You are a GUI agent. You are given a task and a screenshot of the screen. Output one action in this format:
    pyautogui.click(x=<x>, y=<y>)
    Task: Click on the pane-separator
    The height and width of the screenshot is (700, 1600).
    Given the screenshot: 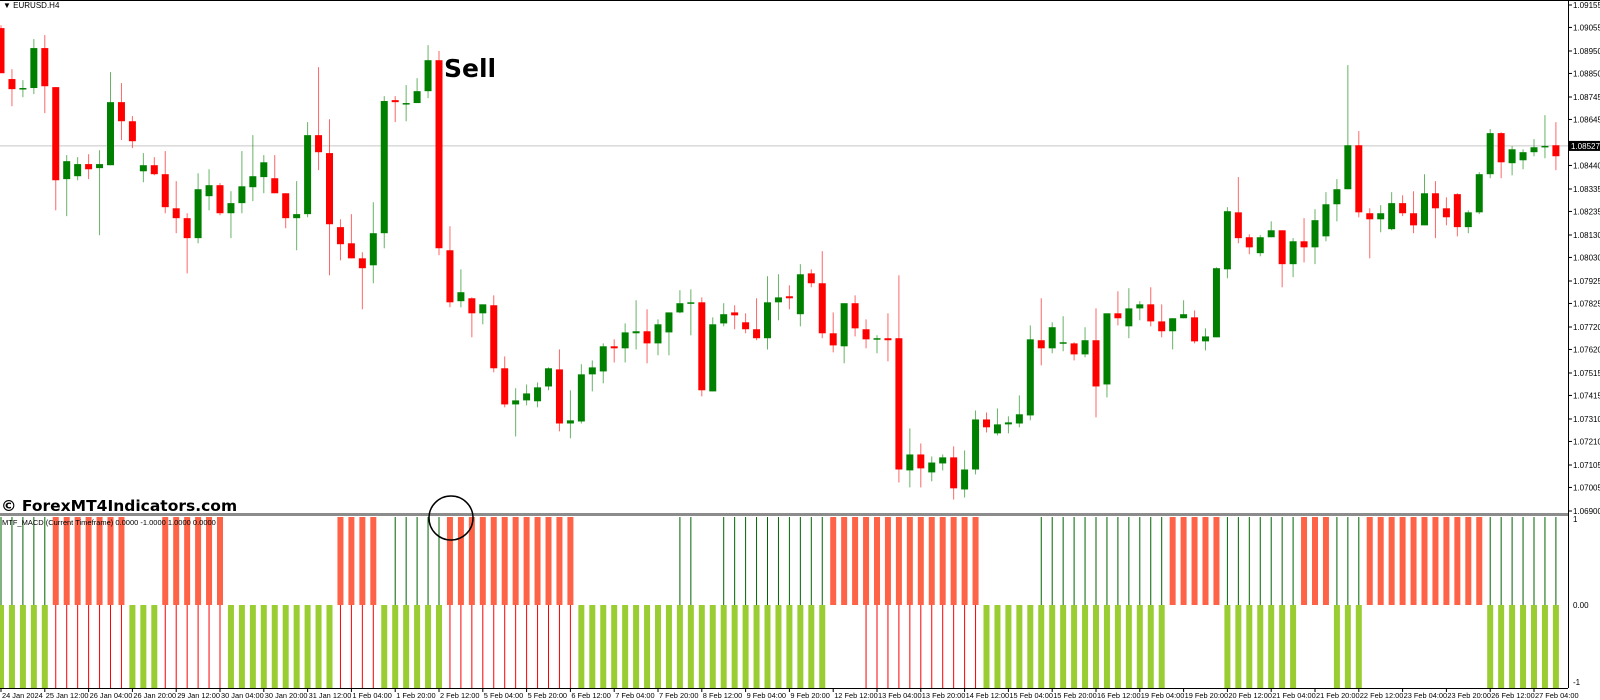 What is the action you would take?
    pyautogui.click(x=784, y=514)
    